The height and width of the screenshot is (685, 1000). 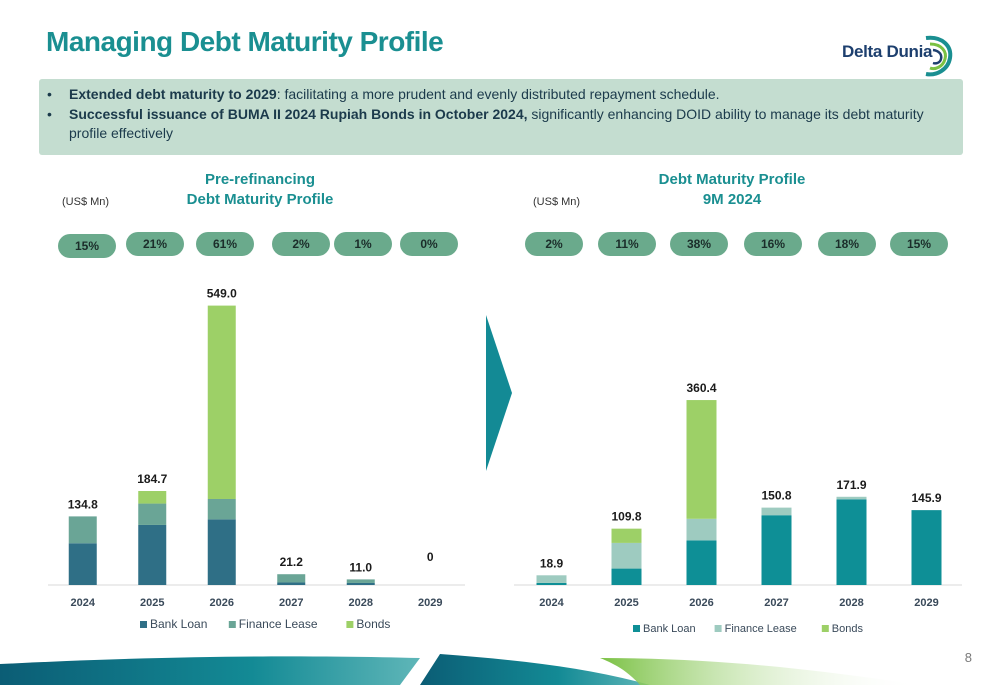 What do you see at coordinates (155, 244) in the screenshot?
I see `chart-1-share-pill: 21%` at bounding box center [155, 244].